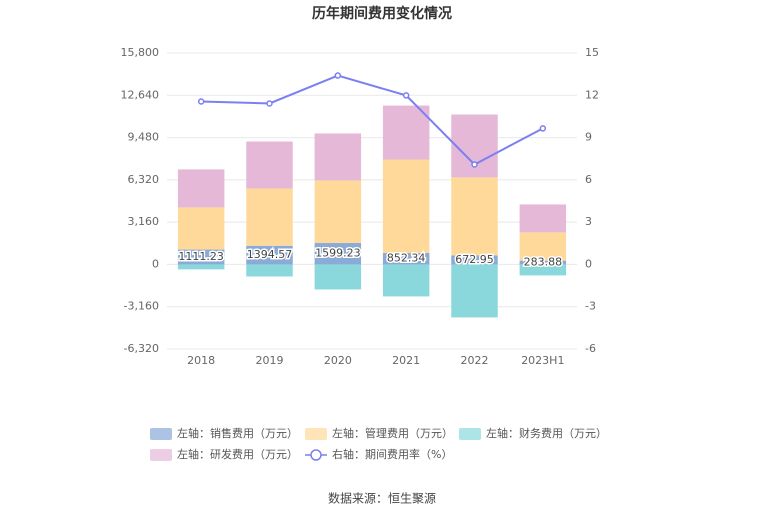 This screenshot has height=521, width=765. I want to click on data-label: 1599.23, so click(338, 253).